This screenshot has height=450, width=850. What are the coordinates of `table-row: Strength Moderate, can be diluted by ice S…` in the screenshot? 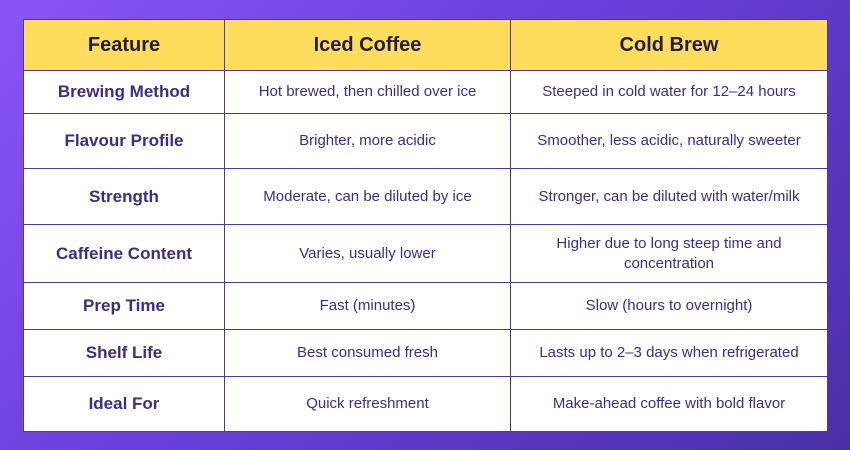 It's located at (425, 196).